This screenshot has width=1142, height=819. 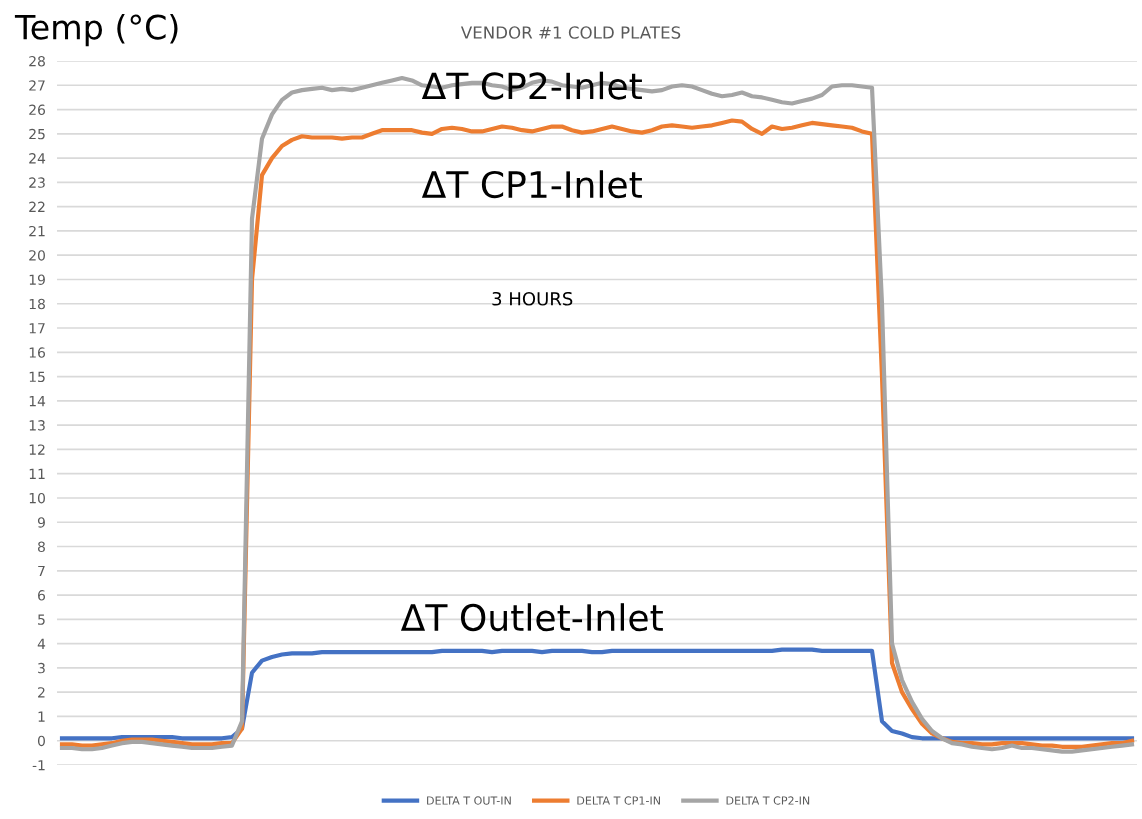 What do you see at coordinates (41, 522) in the screenshot?
I see `y-tick-label: 9` at bounding box center [41, 522].